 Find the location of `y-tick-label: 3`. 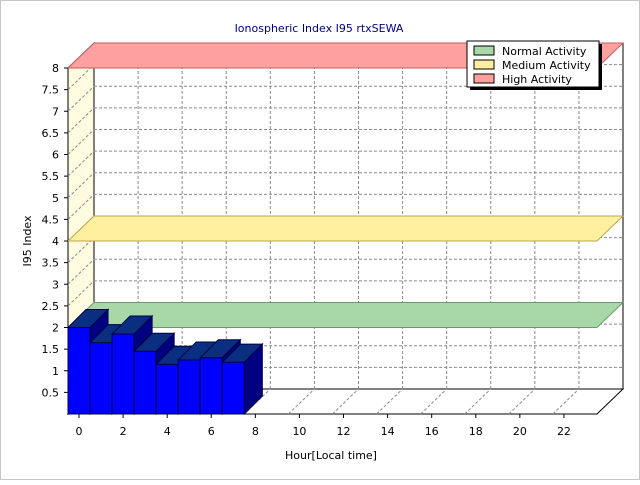

y-tick-label: 3 is located at coordinates (55, 284).